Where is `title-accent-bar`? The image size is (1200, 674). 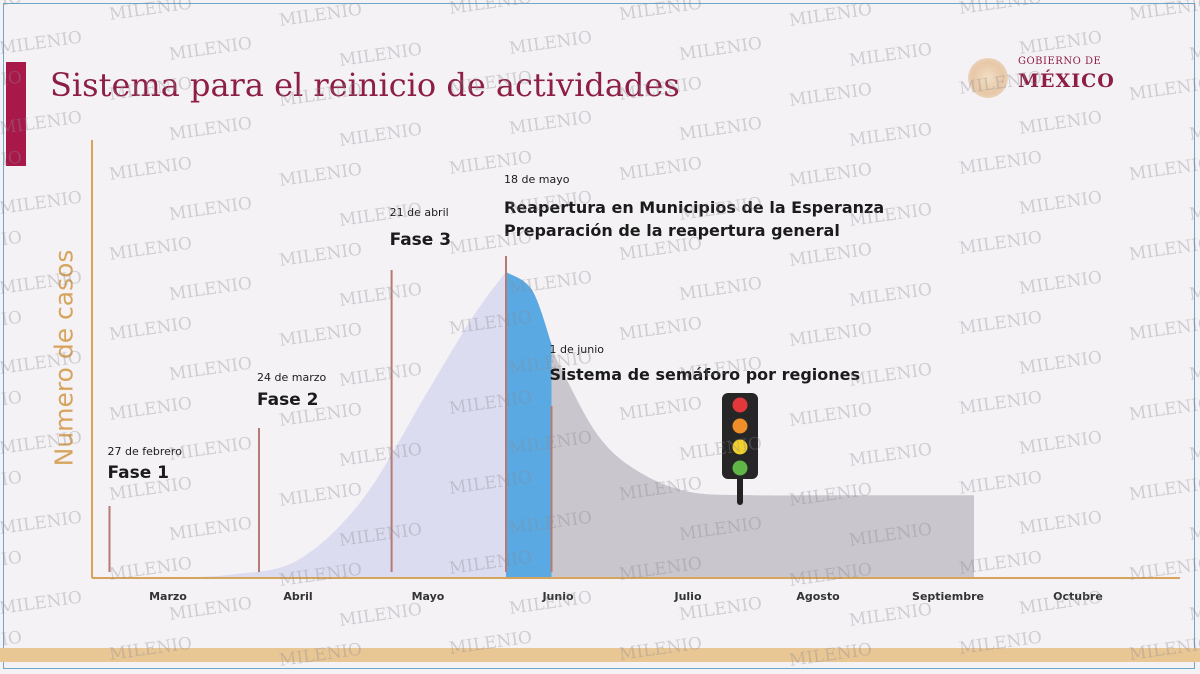
title-accent-bar is located at coordinates (16, 114).